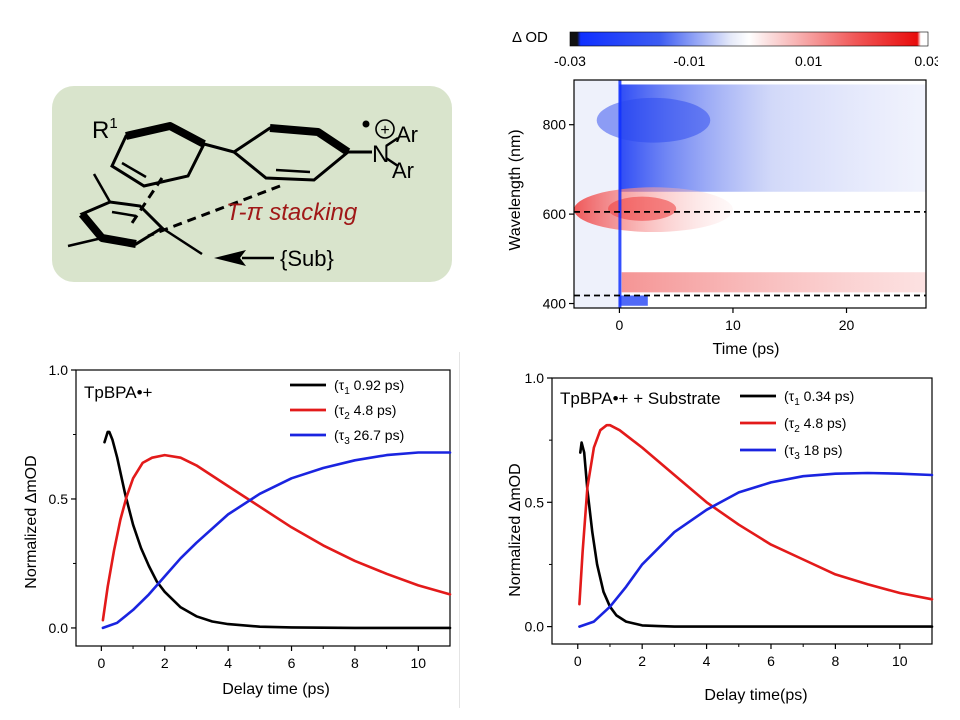 This screenshot has height=720, width=960. Describe the element at coordinates (369, 437) in the screenshot. I see `legend-label-3: (τ3 26.7 ps)` at that location.